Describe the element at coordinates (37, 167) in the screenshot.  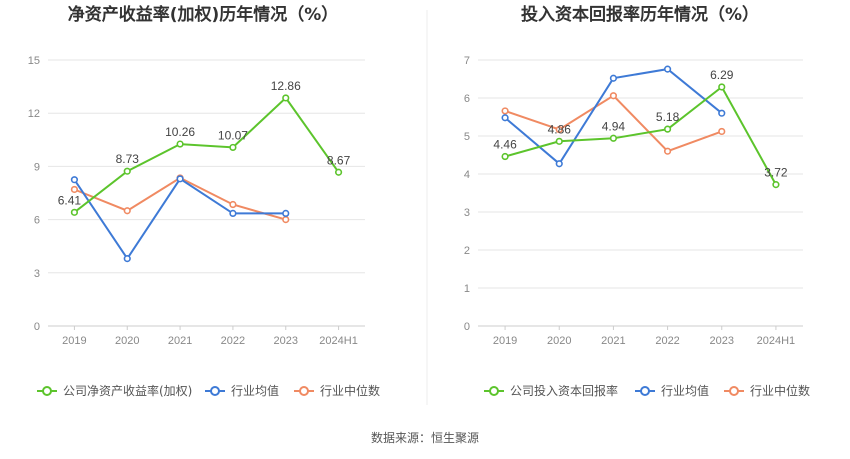
I see `y-tick-label: 9` at that location.